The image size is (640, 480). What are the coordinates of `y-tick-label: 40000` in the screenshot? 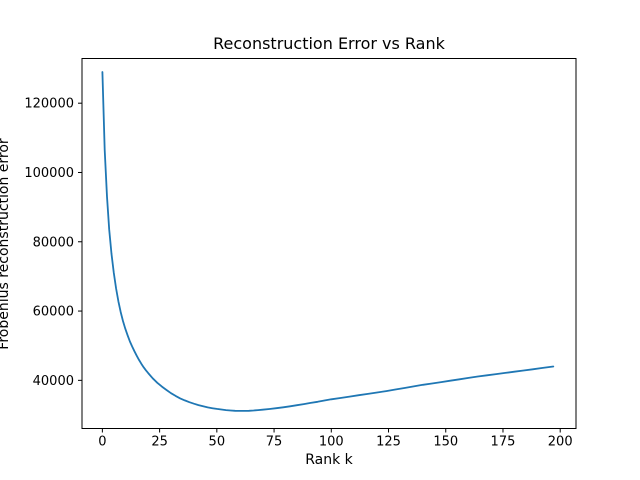 It's located at (53, 381).